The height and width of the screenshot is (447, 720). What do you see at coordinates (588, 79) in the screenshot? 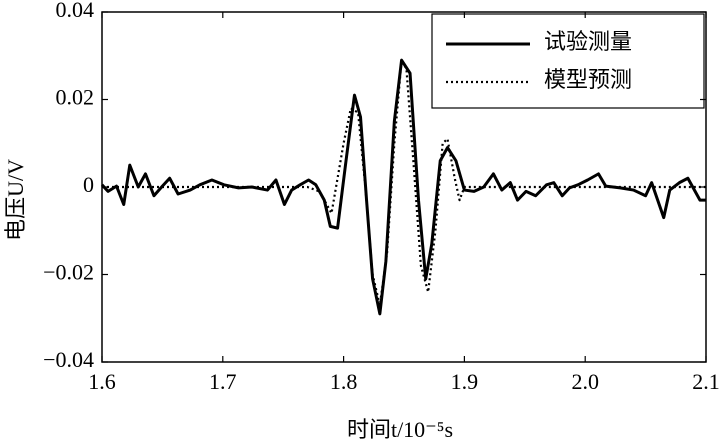
I see `legend-label: 模型预测` at bounding box center [588, 79].